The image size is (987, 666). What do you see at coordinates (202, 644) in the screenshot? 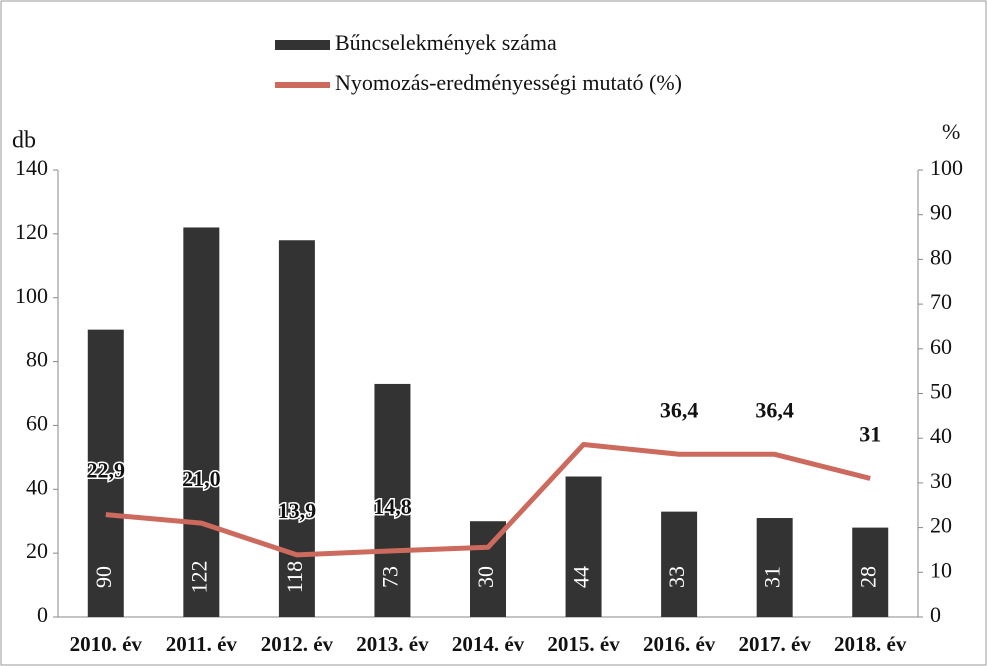
I see `x-tick-label: 2011. év` at bounding box center [202, 644].